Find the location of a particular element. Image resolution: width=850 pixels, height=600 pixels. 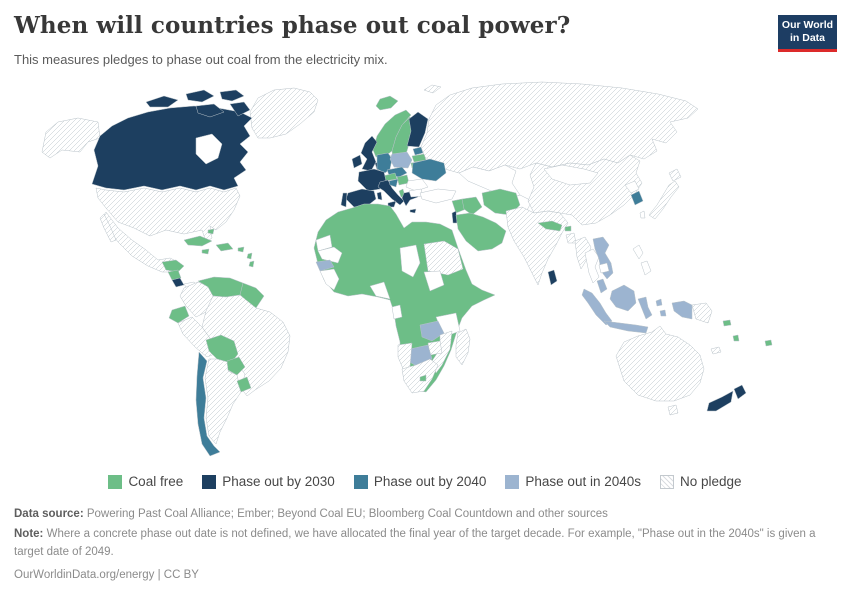

map-region-malaysia is located at coordinates (602, 286).